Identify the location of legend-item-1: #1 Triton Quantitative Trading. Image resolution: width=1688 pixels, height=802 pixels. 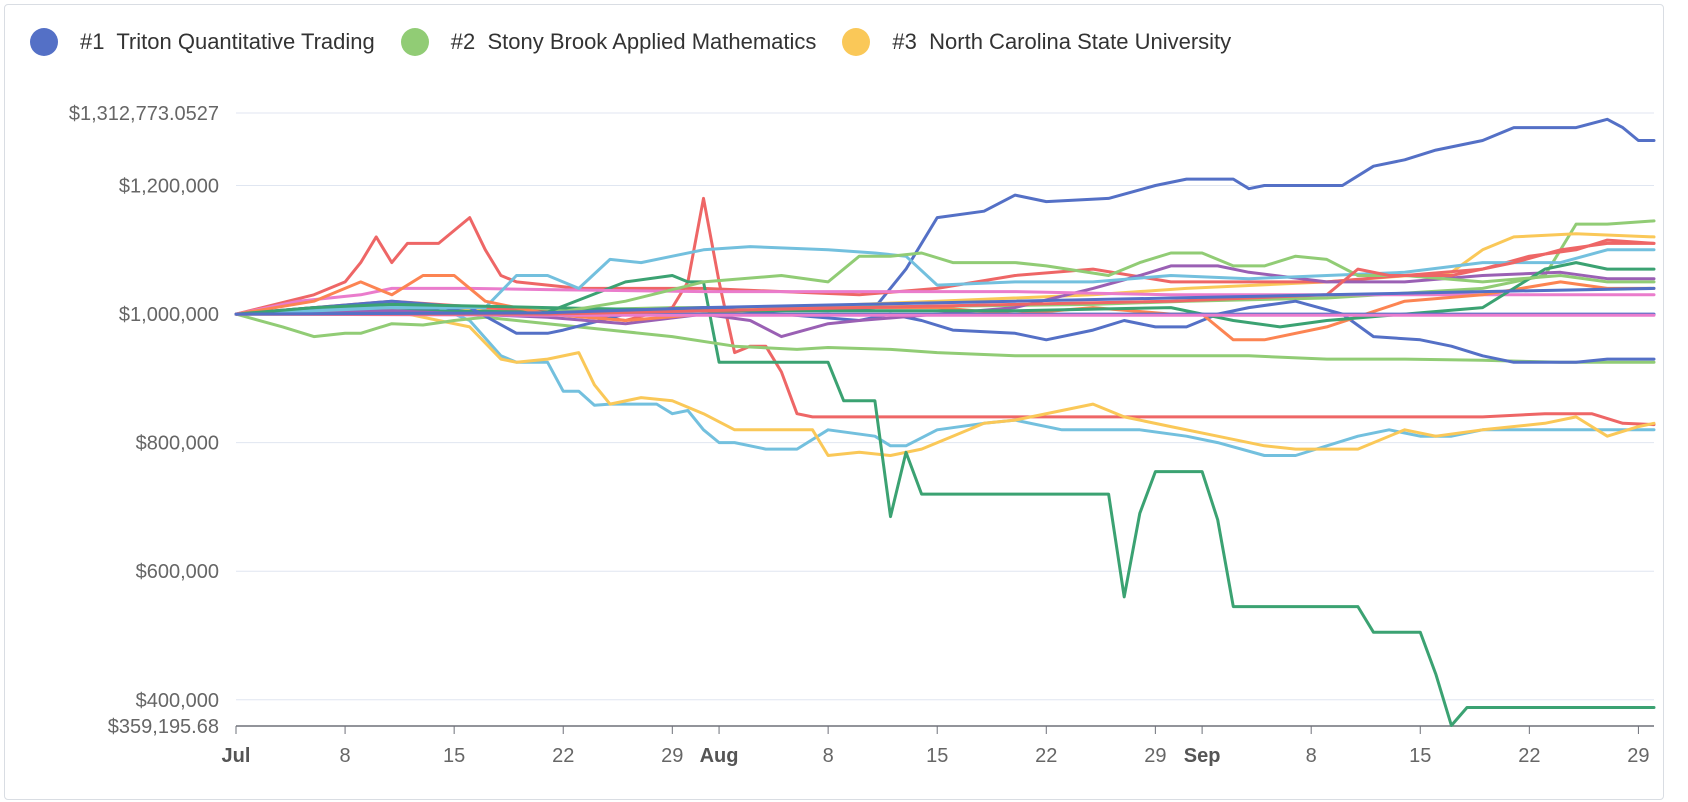
(202, 42).